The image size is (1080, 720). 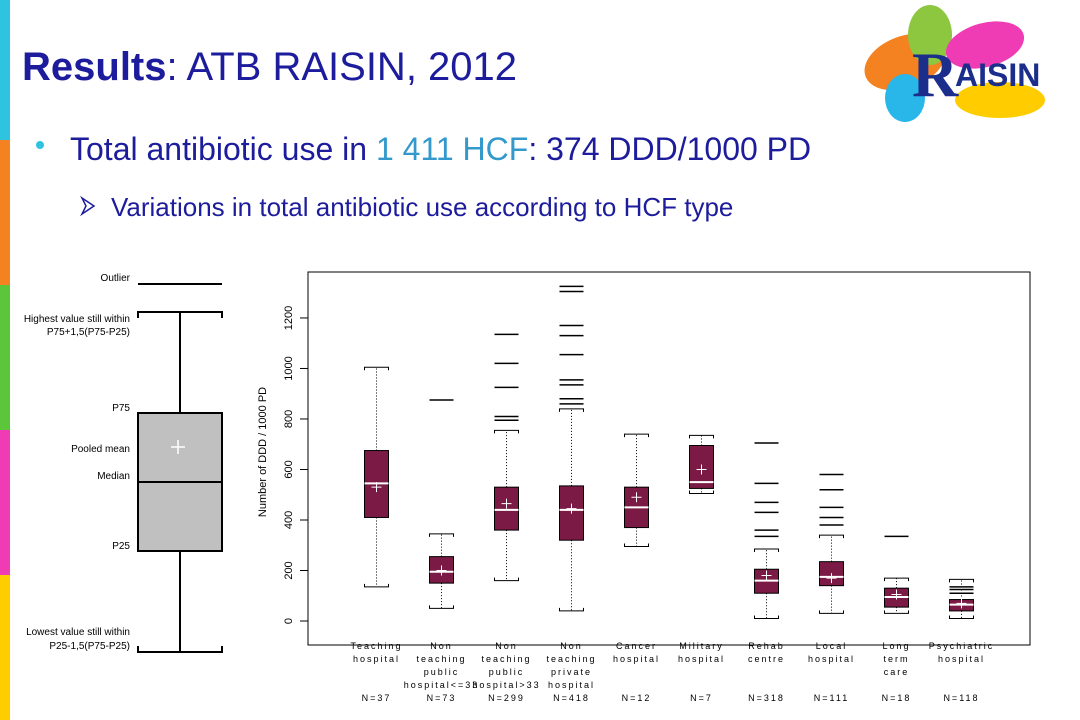 I want to click on y-tick-label: 1200, so click(x=289, y=318).